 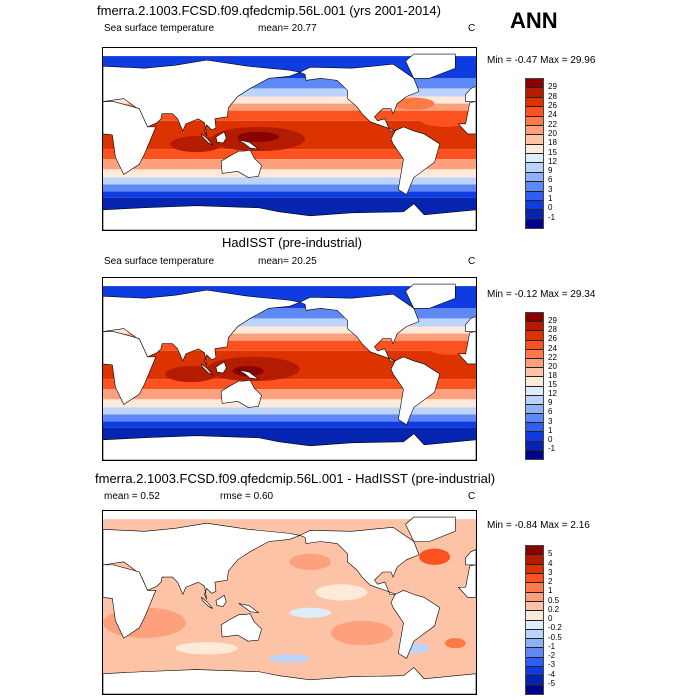 I want to click on panel-1-map-svg, so click(x=289, y=139).